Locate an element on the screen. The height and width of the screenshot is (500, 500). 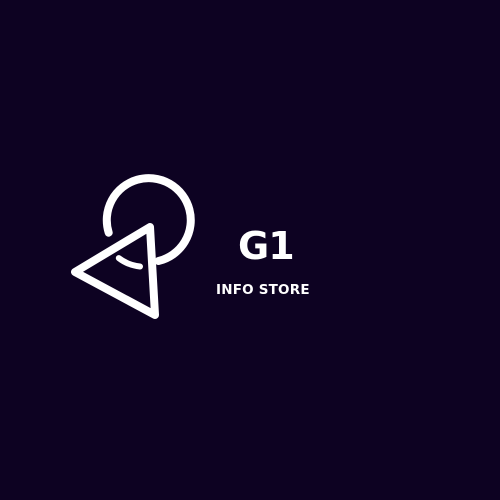
brand-name: G1 is located at coordinates (266, 246).